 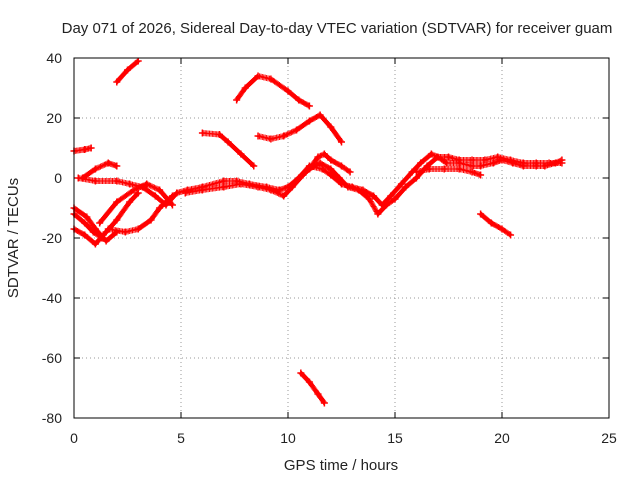 I want to click on x-axis-label: GPS time / hours, so click(x=341, y=465).